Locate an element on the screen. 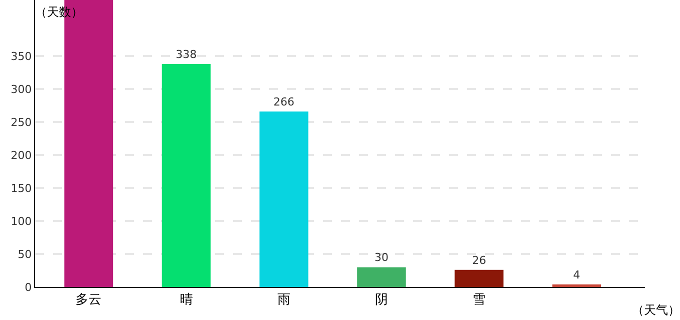 The height and width of the screenshot is (320, 680). y-tick-label: 0 is located at coordinates (28, 287).